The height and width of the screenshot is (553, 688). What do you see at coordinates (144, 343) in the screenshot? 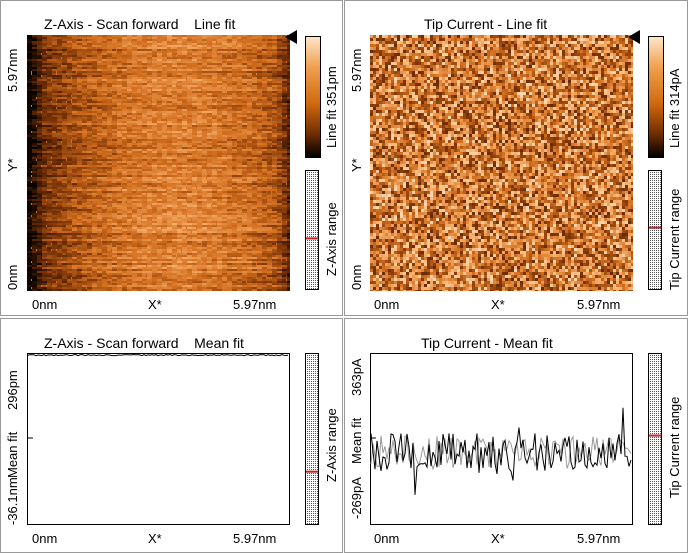
I see `panel-title: Z-Axis - Scan forward Mean fit` at bounding box center [144, 343].